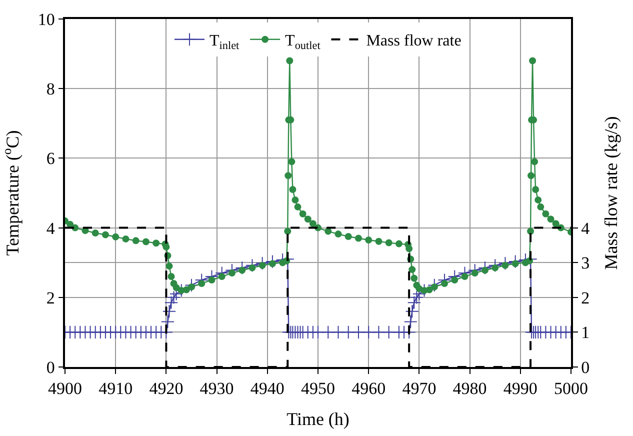  What do you see at coordinates (571, 388) in the screenshot?
I see `x-tick-label: 5000` at bounding box center [571, 388].